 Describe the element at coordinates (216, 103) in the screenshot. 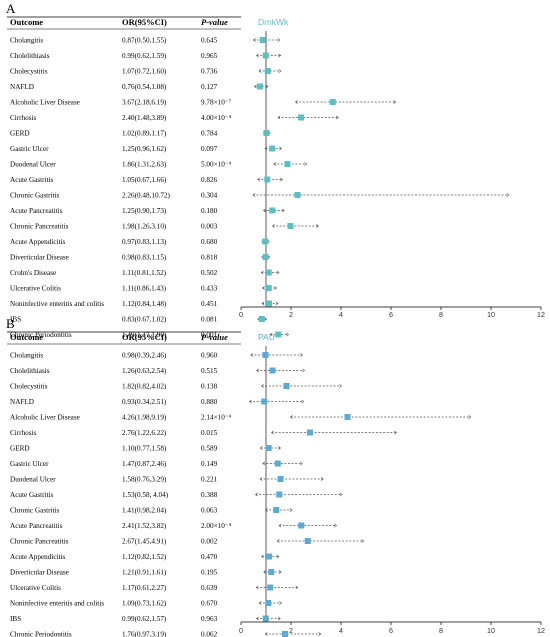

I see `row-p-value: 9.78×10⁻⁷` at that location.